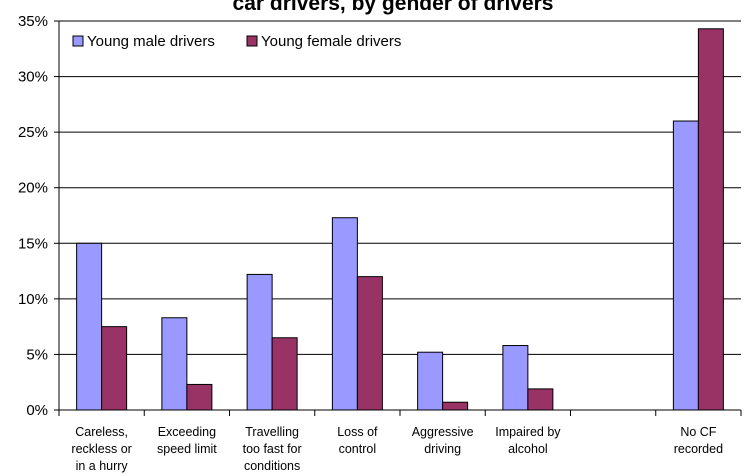  Describe the element at coordinates (33, 188) in the screenshot. I see `y-tick-label: 20%` at that location.